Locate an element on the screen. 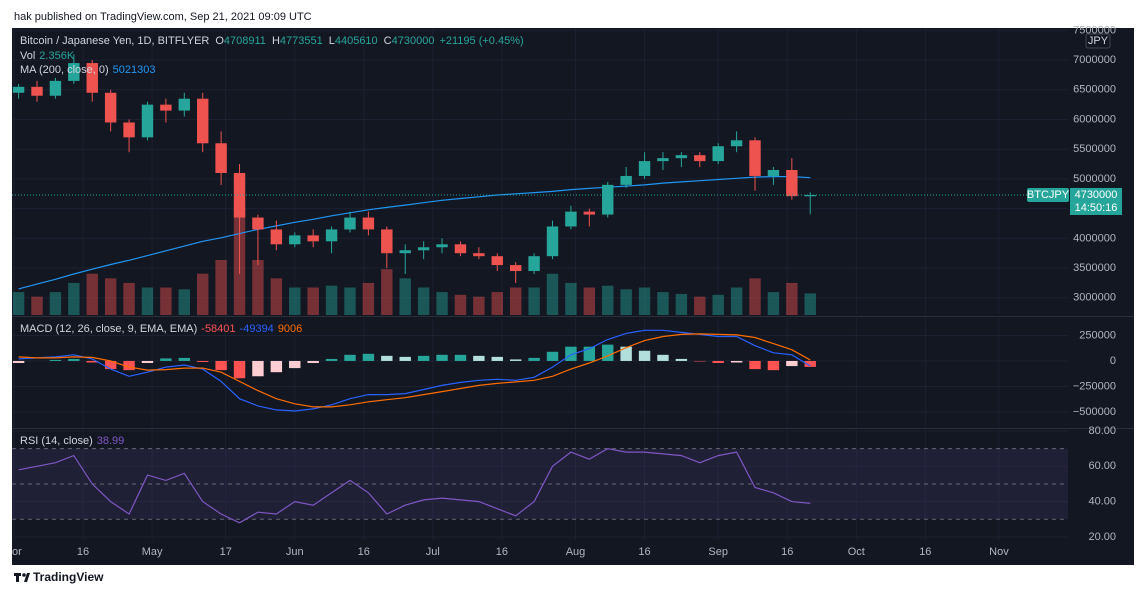 The image size is (1140, 600). y-tick-label: 80.00 is located at coordinates (1102, 431).